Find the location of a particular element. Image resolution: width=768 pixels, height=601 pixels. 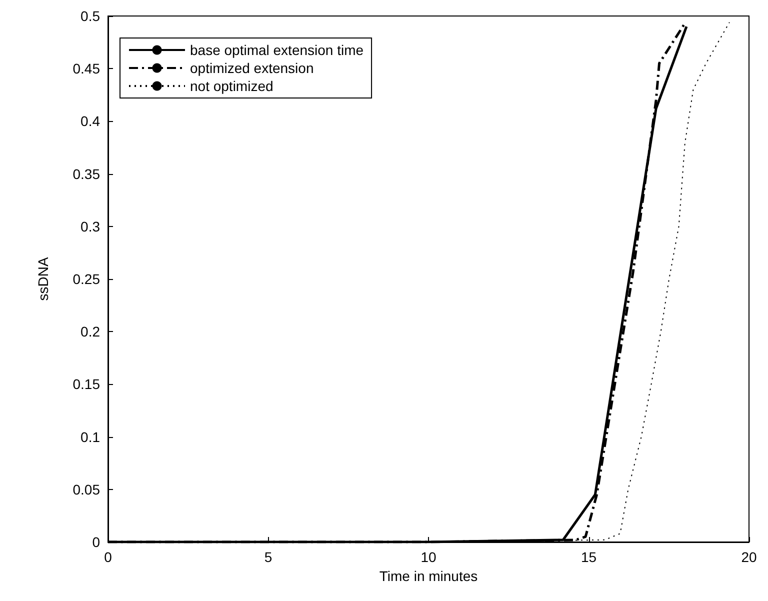

y-tick-label: 0.5 is located at coordinates (90, 16).